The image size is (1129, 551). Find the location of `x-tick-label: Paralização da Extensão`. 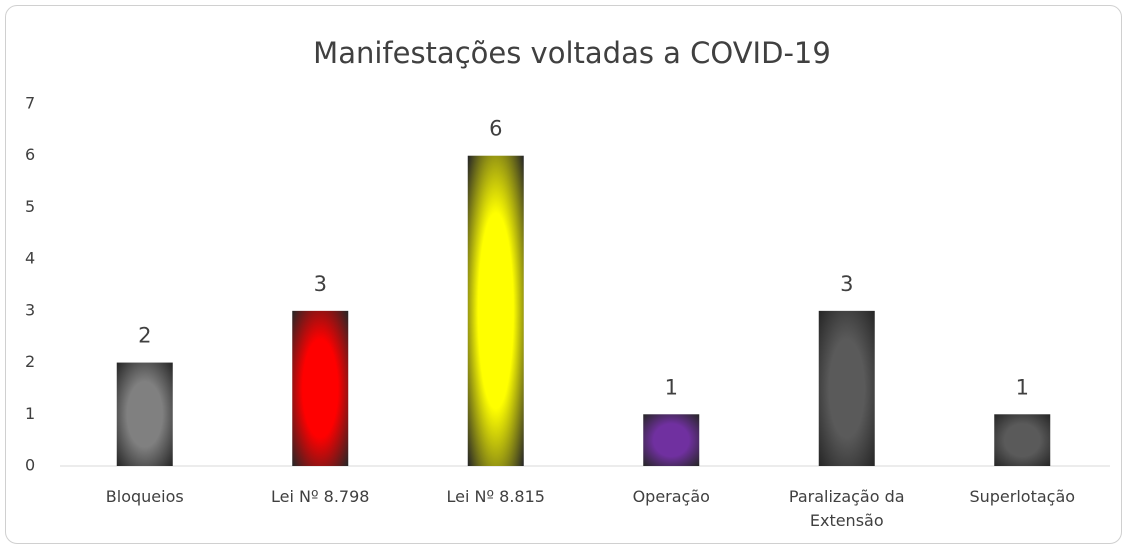

x-tick-label: Paralização da Extensão is located at coordinates (846, 508).